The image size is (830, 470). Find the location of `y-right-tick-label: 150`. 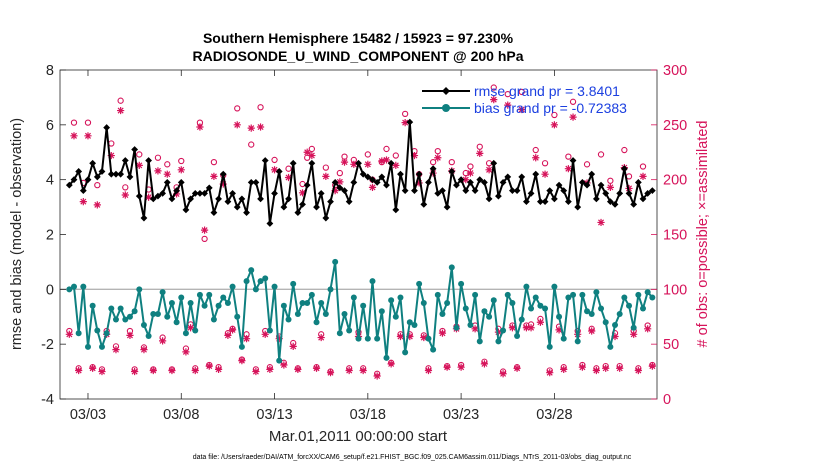

y-right-tick-label: 150 is located at coordinates (675, 236).